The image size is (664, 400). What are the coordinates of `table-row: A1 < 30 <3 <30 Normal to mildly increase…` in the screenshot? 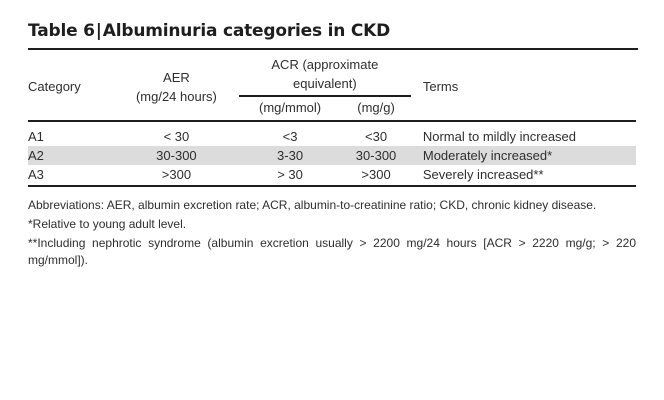 It's located at (332, 133).